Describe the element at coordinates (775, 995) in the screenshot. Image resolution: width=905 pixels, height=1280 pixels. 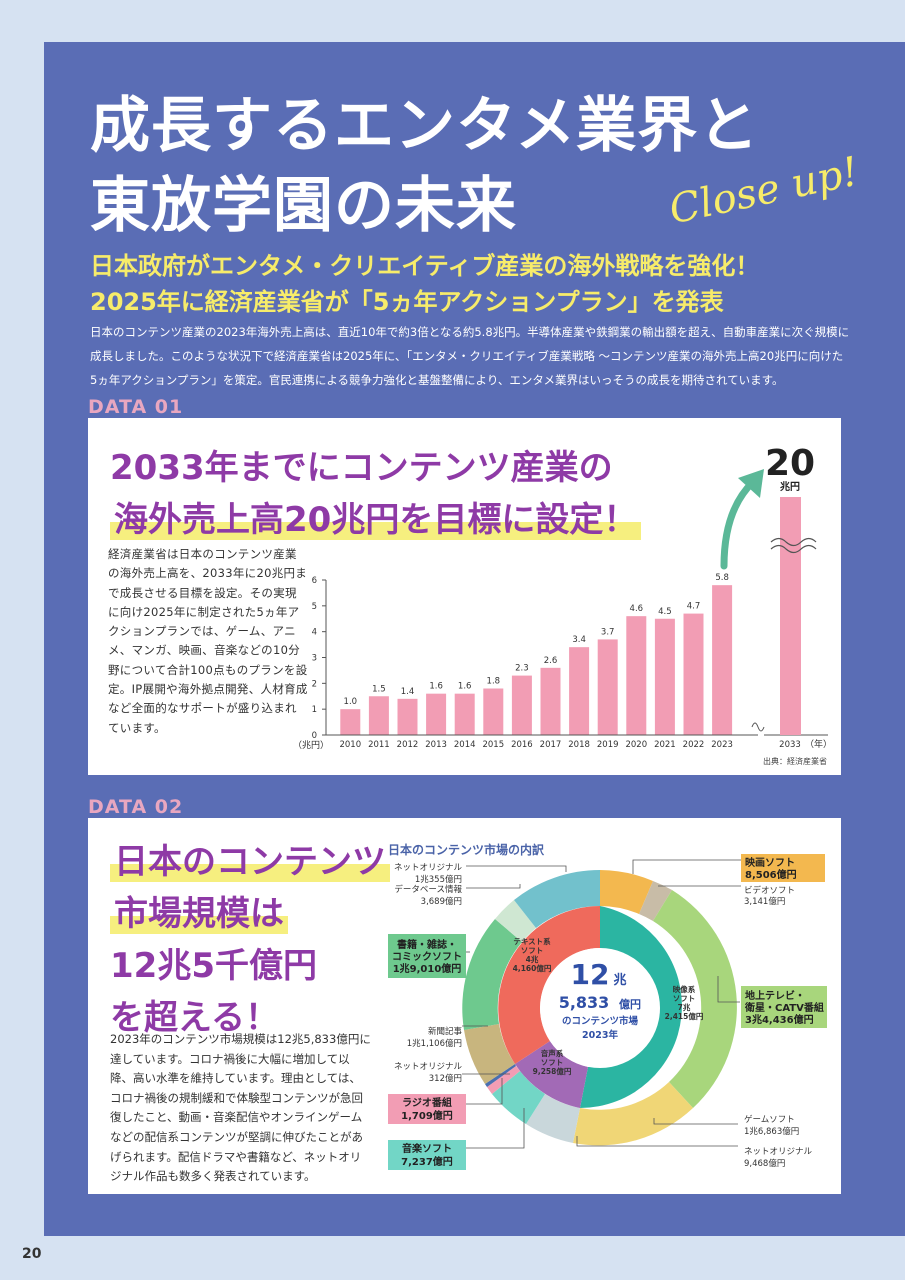
I see `callout-tv-name-1: 地上テレビ・` at that location.